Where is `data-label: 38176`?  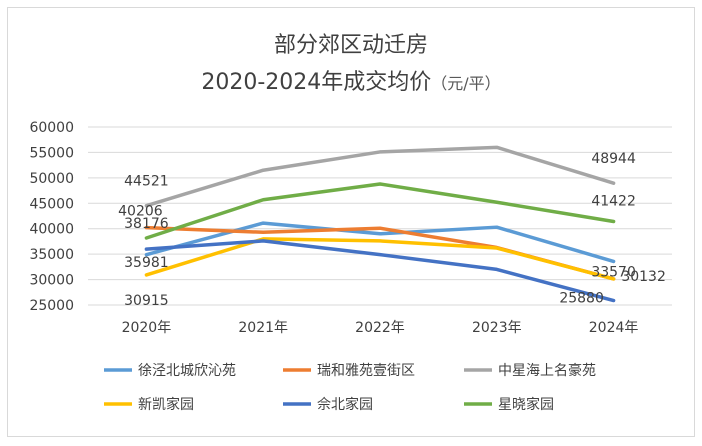 data-label: 38176 is located at coordinates (146, 224).